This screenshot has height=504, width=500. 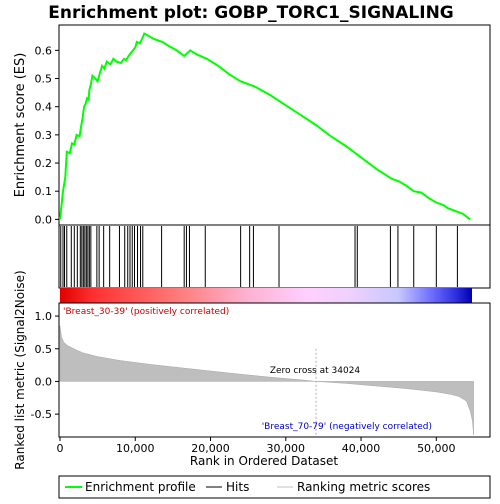 I want to click on legend-box, so click(x=274, y=487).